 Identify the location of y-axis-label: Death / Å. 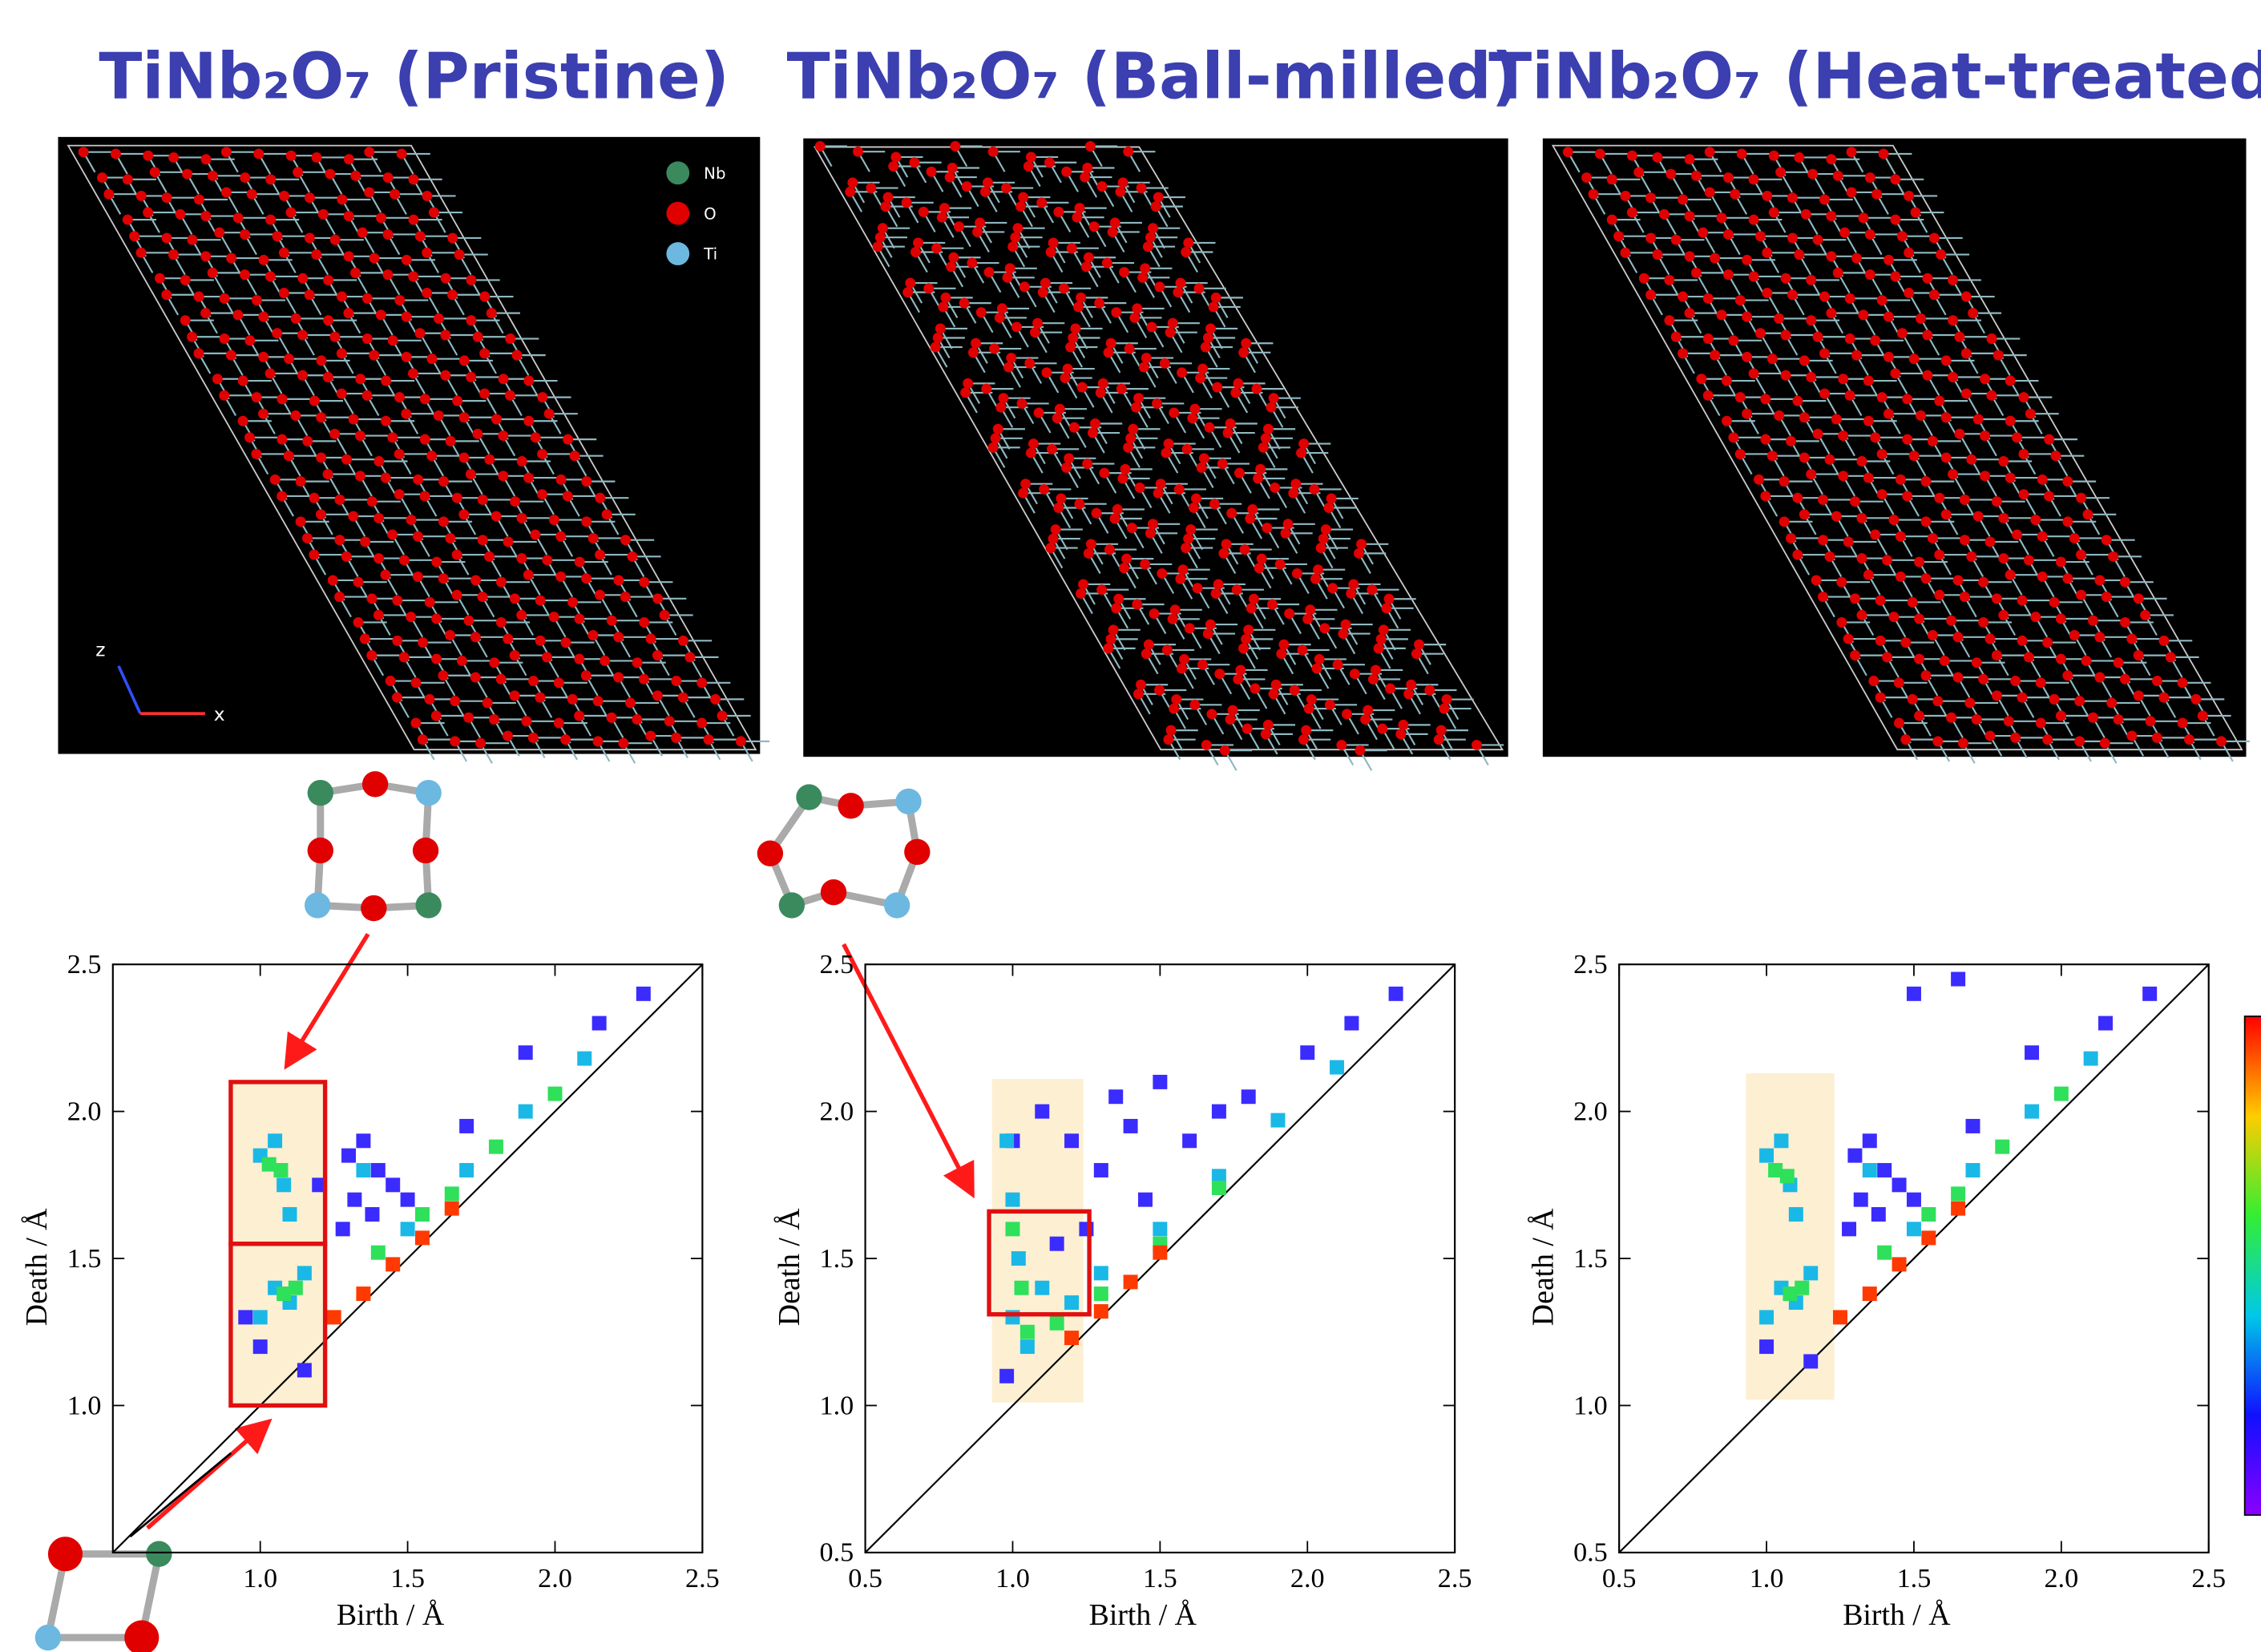
(789, 1267).